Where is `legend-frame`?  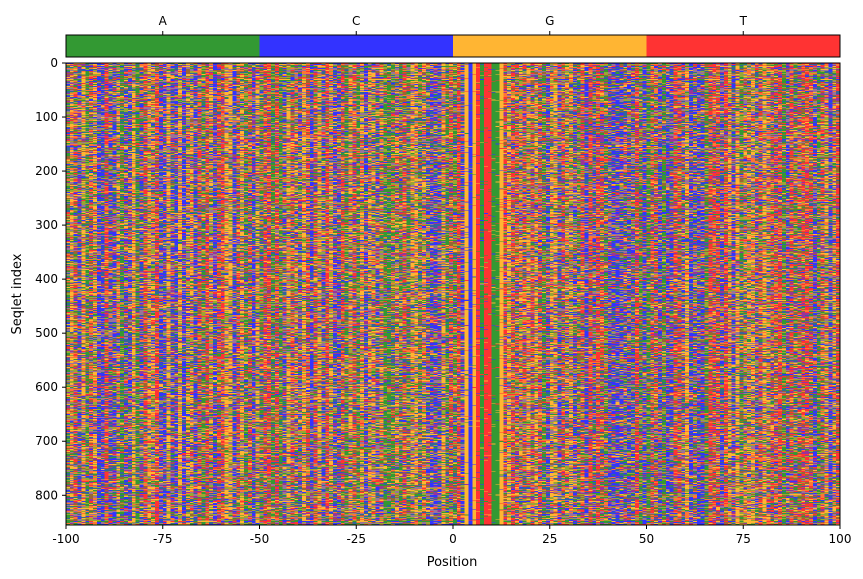
legend-frame is located at coordinates (453, 46).